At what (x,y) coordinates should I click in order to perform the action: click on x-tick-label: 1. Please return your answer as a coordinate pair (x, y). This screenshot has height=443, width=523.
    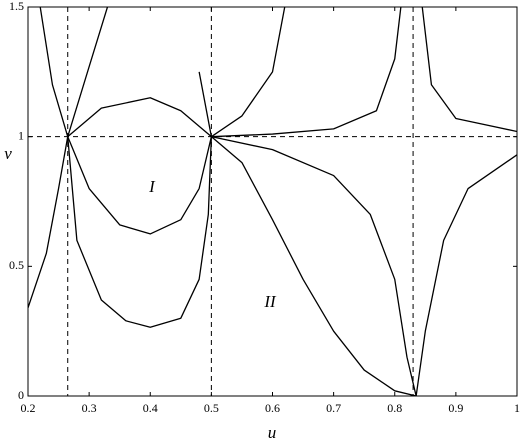
    Looking at the image, I should click on (517, 408).